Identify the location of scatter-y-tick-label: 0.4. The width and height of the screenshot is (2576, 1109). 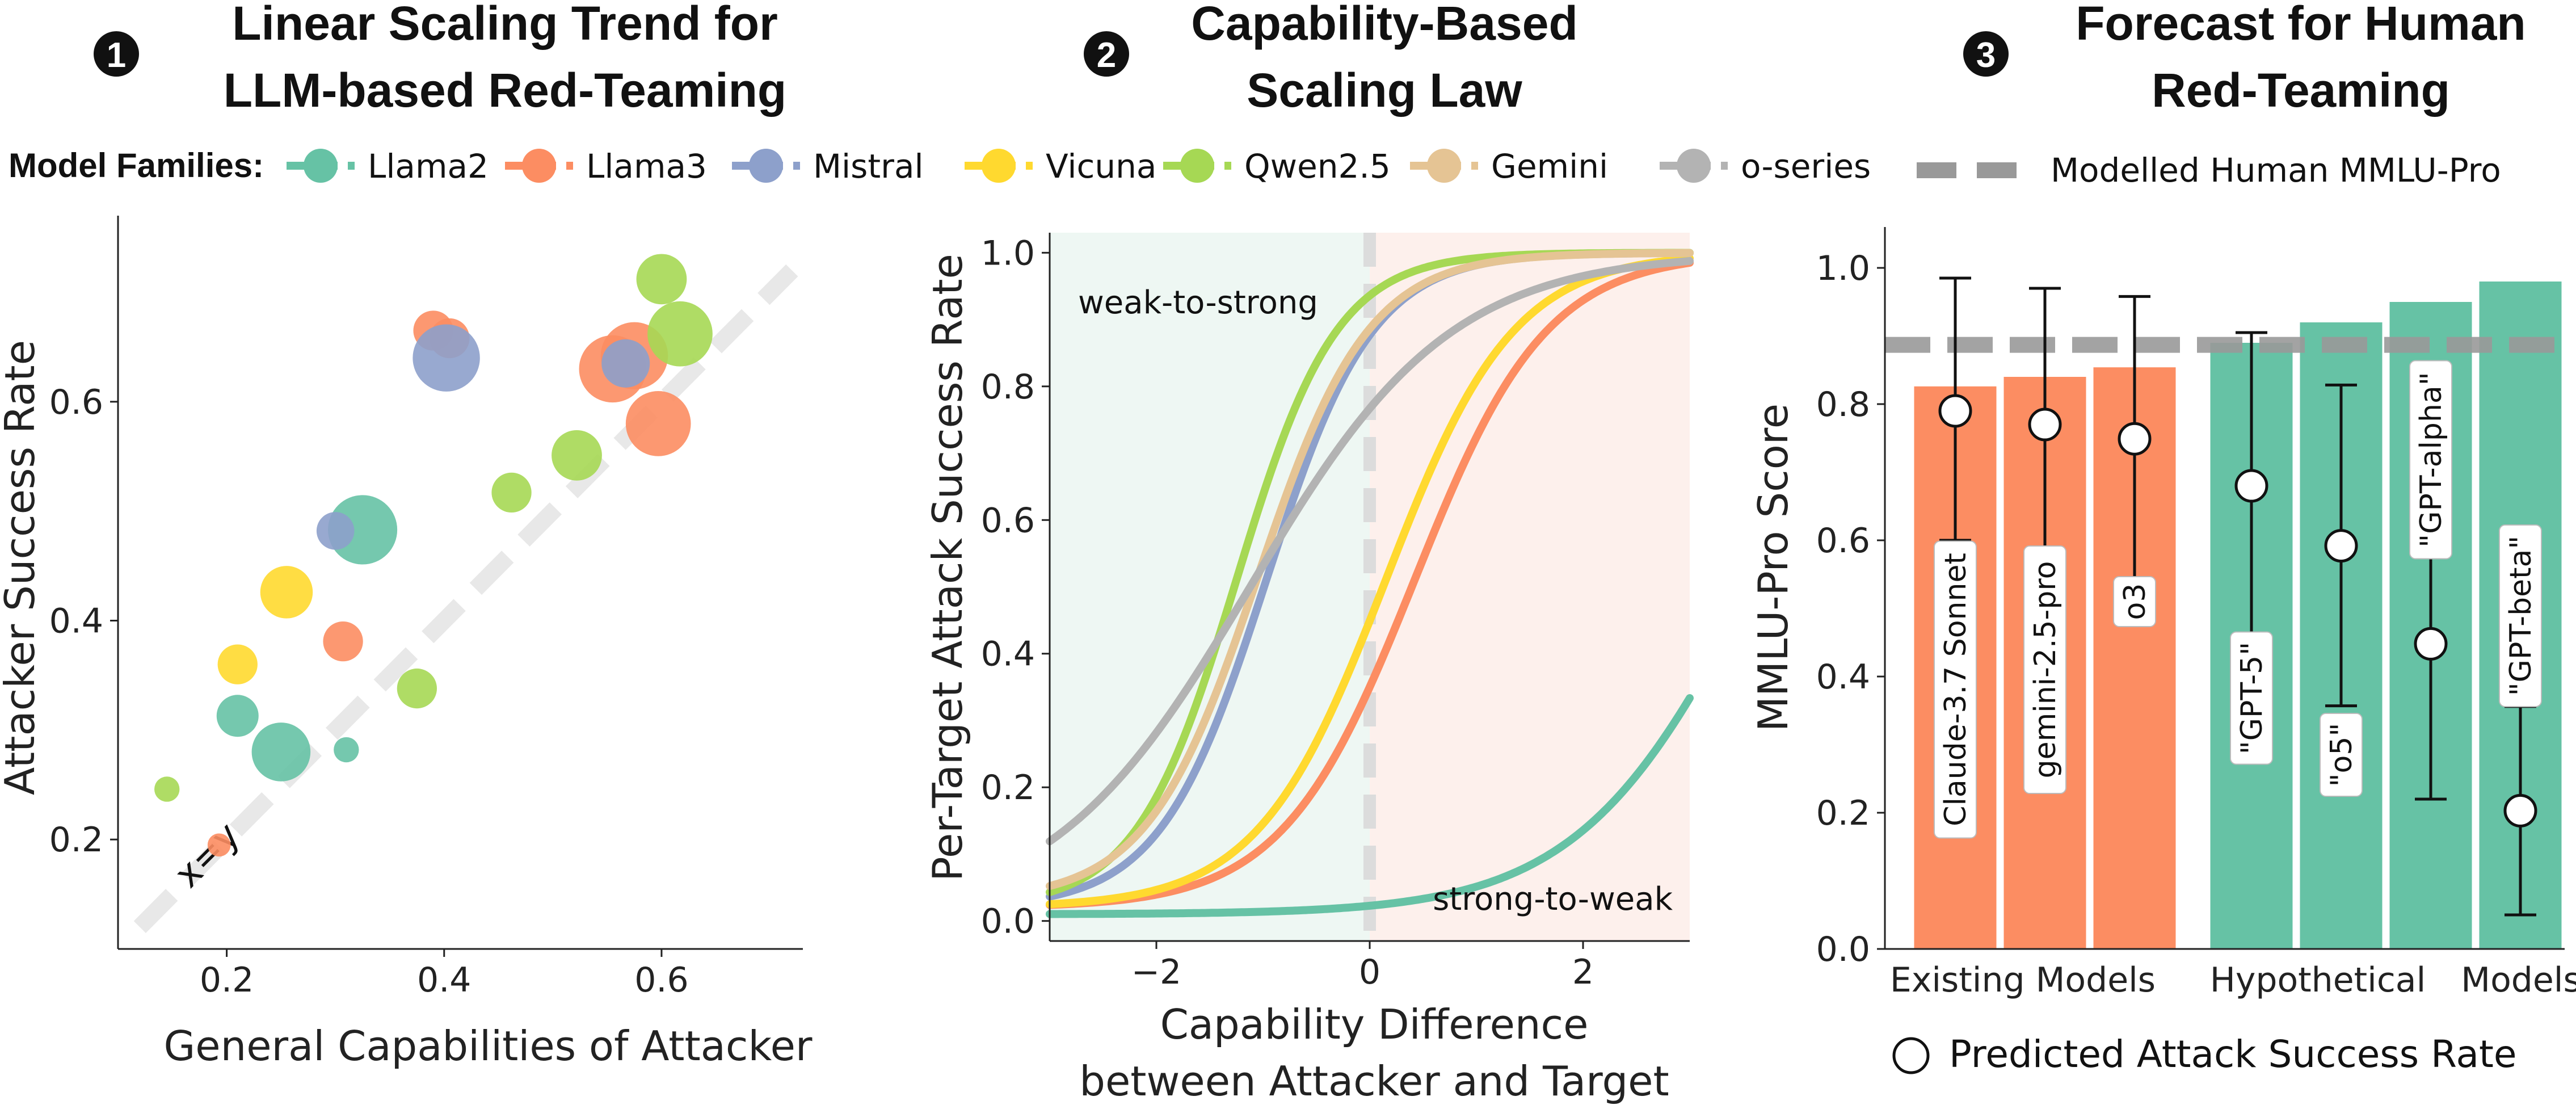
(76, 621).